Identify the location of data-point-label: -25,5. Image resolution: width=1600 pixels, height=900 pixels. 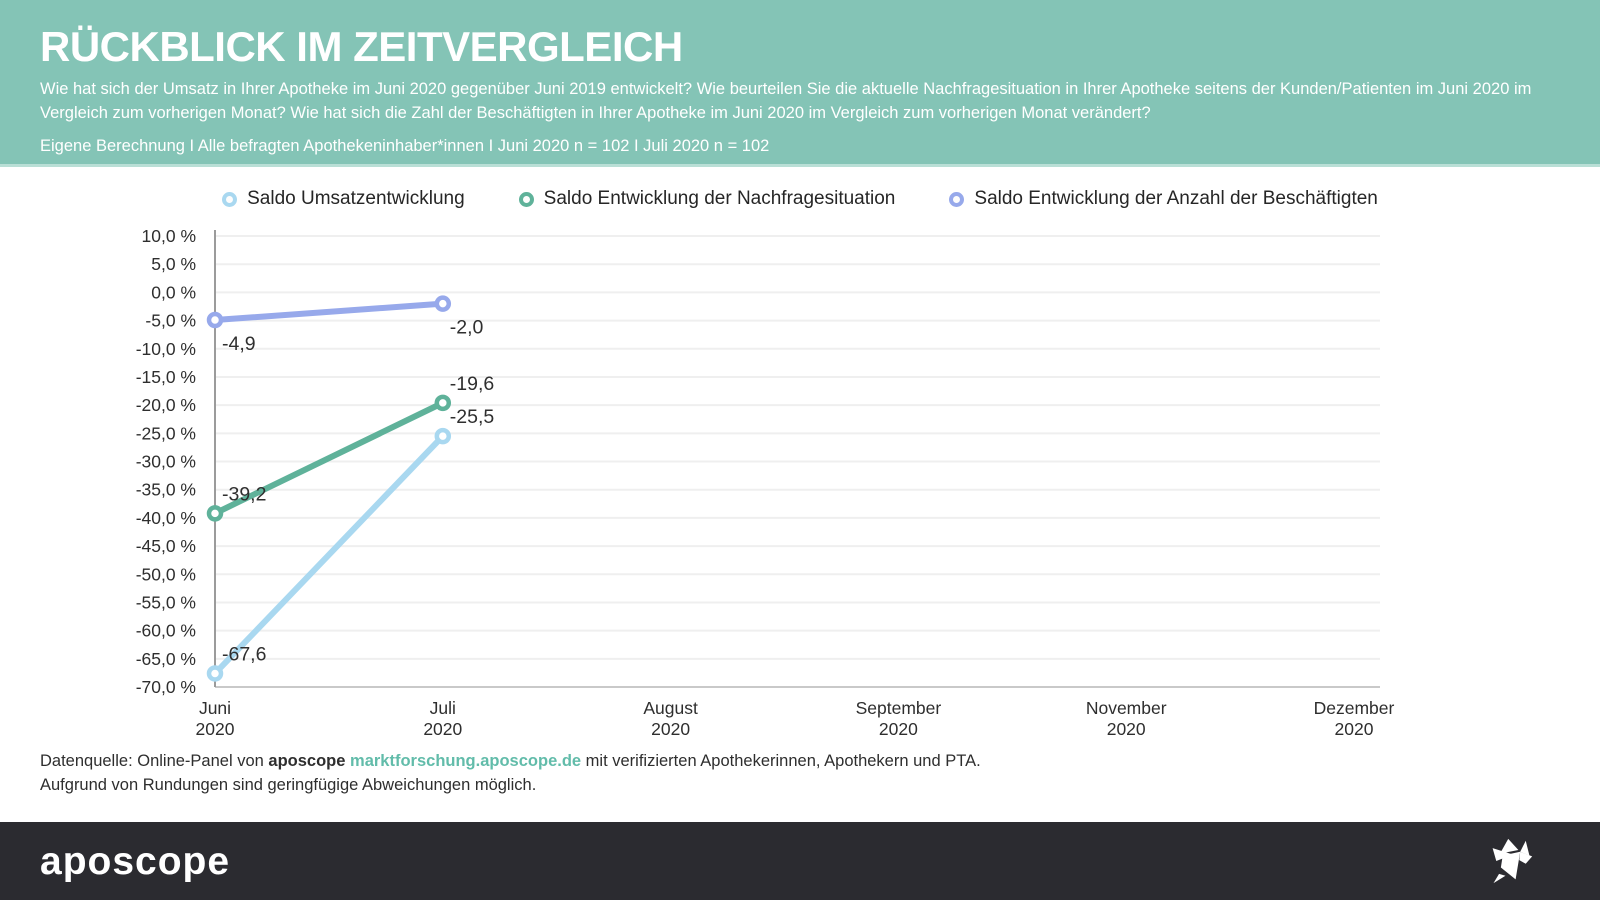
(472, 417).